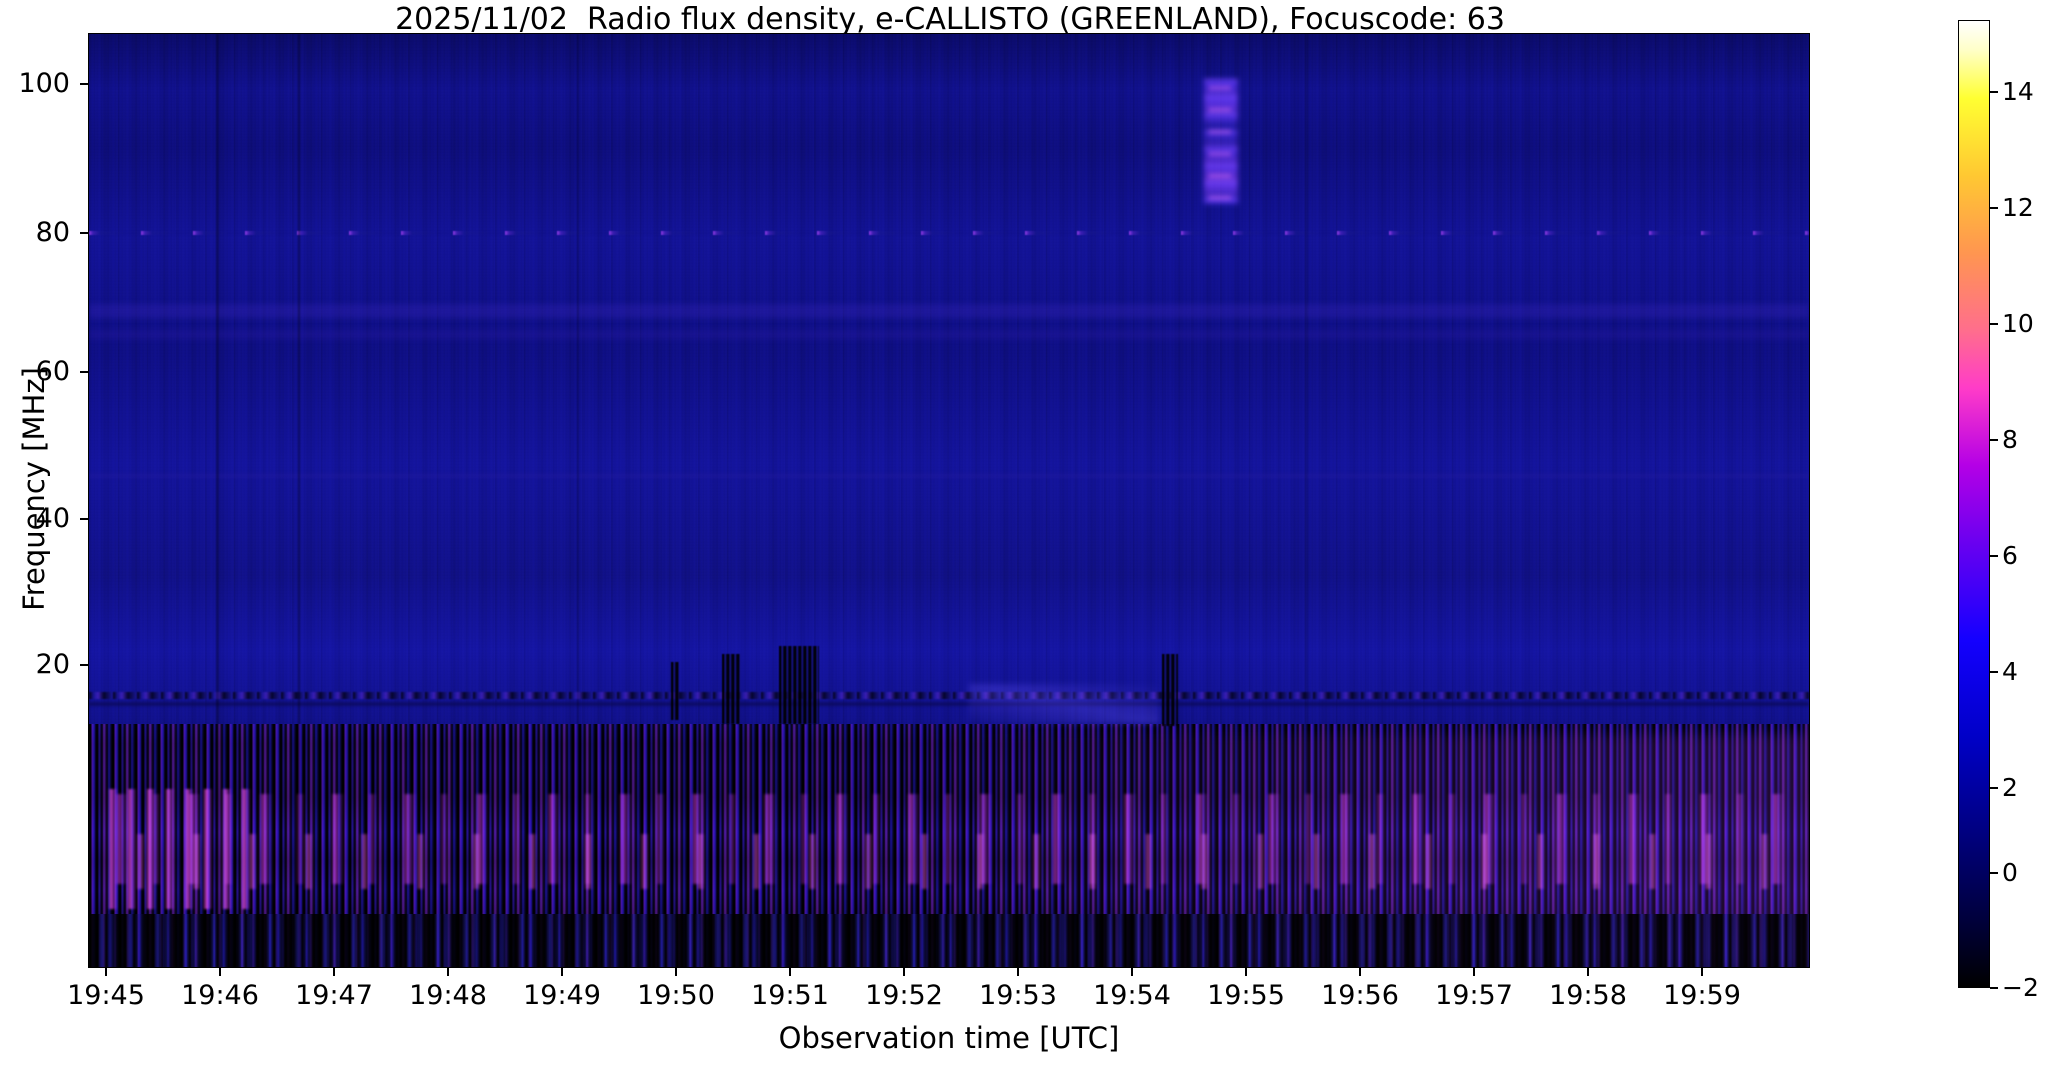  What do you see at coordinates (799, 685) in the screenshot?
I see `impulsive-burst-1953` at bounding box center [799, 685].